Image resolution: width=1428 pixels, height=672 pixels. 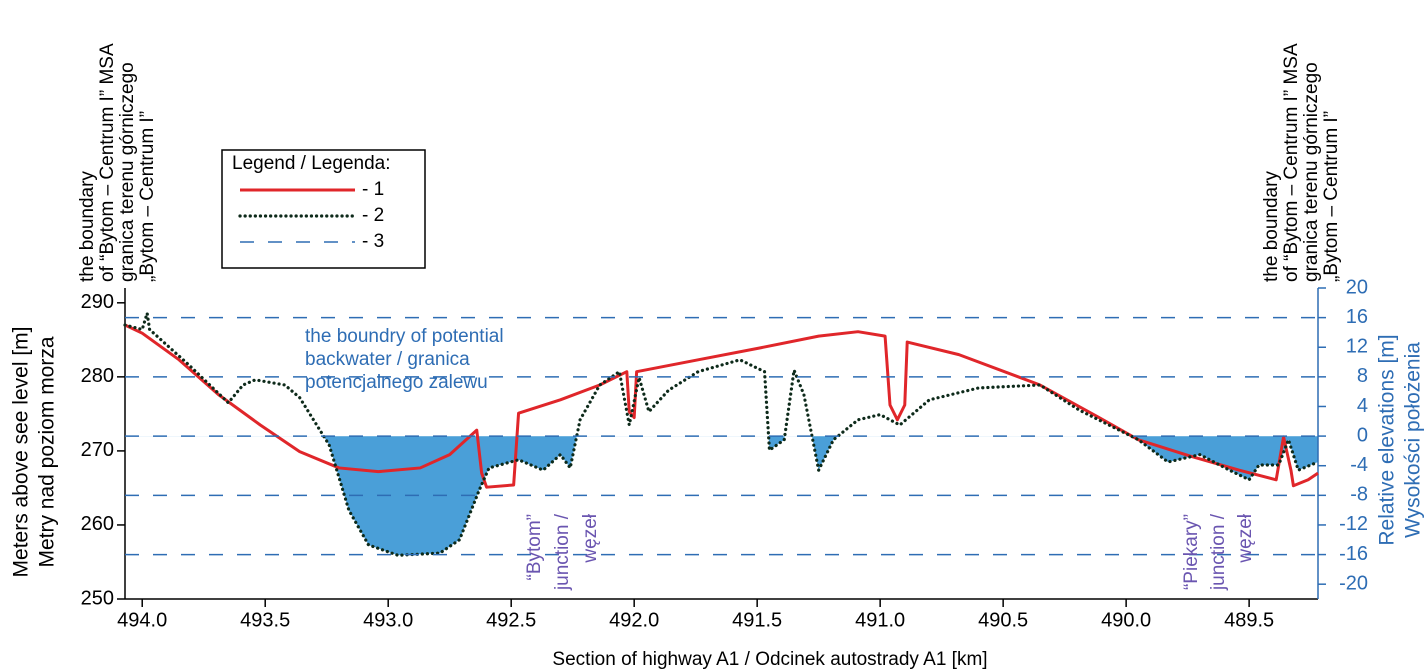 I want to click on x-tick-label: 493.5, so click(x=265, y=620).